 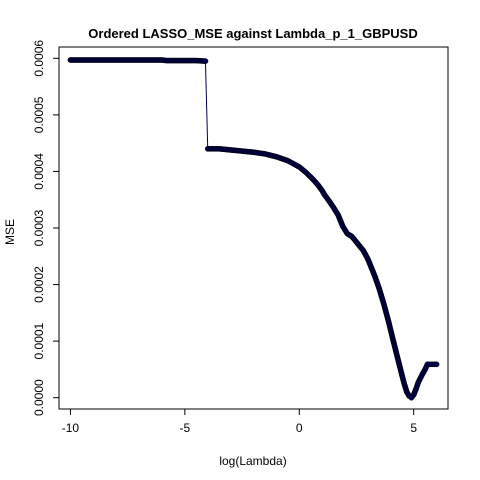 I want to click on y-axis-label: MSE, so click(x=10, y=232).